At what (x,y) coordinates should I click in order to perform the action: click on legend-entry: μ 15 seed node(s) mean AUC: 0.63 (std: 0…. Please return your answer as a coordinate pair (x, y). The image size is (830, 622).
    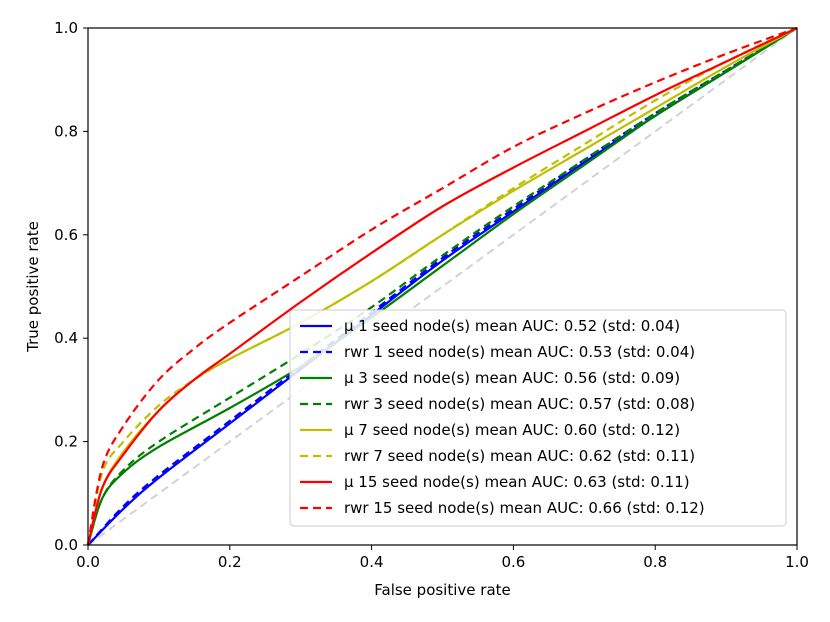
    Looking at the image, I should click on (517, 482).